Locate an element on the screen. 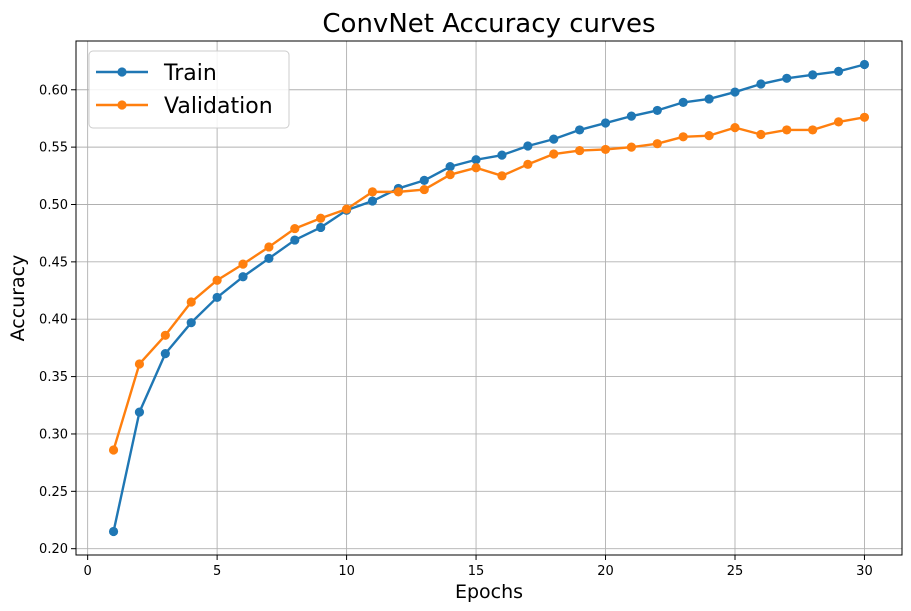  legend: Train Validation is located at coordinates (189, 89).